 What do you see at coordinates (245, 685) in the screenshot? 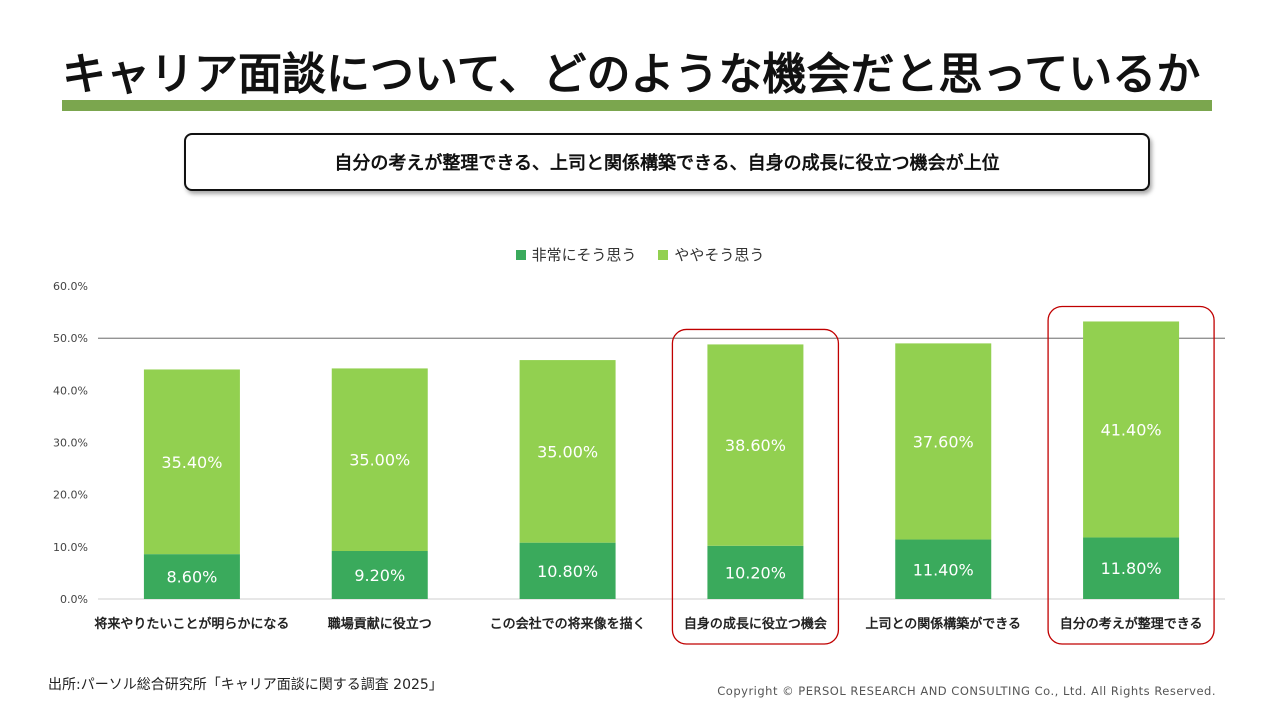
I see `source-note: 出所:パーソル総合研究所「キャリア面談に関する調査 2025」` at bounding box center [245, 685].